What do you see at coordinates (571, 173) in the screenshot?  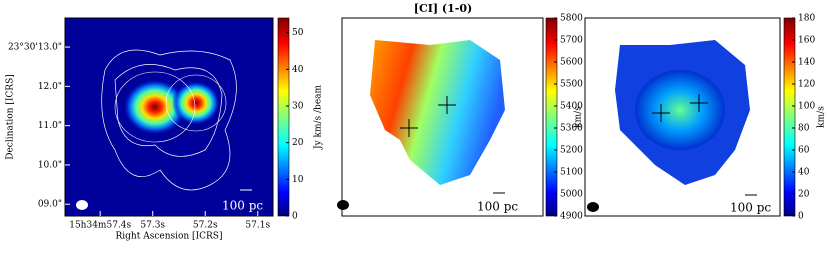 I see `colorbar-tick-label: 5100` at bounding box center [571, 173].